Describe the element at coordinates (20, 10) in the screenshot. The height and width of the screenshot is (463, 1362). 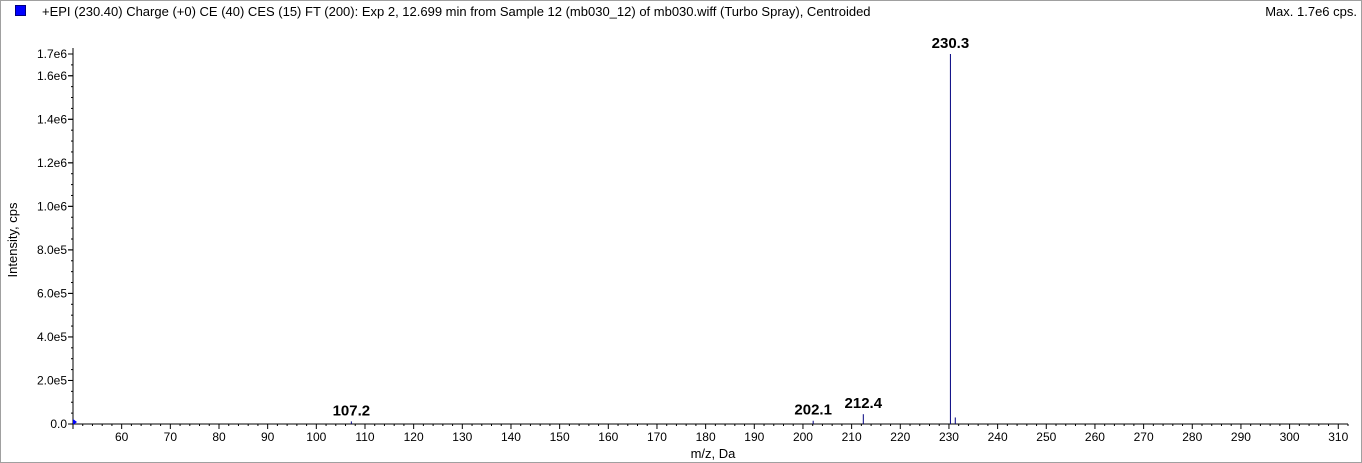
I see `series-swatch` at that location.